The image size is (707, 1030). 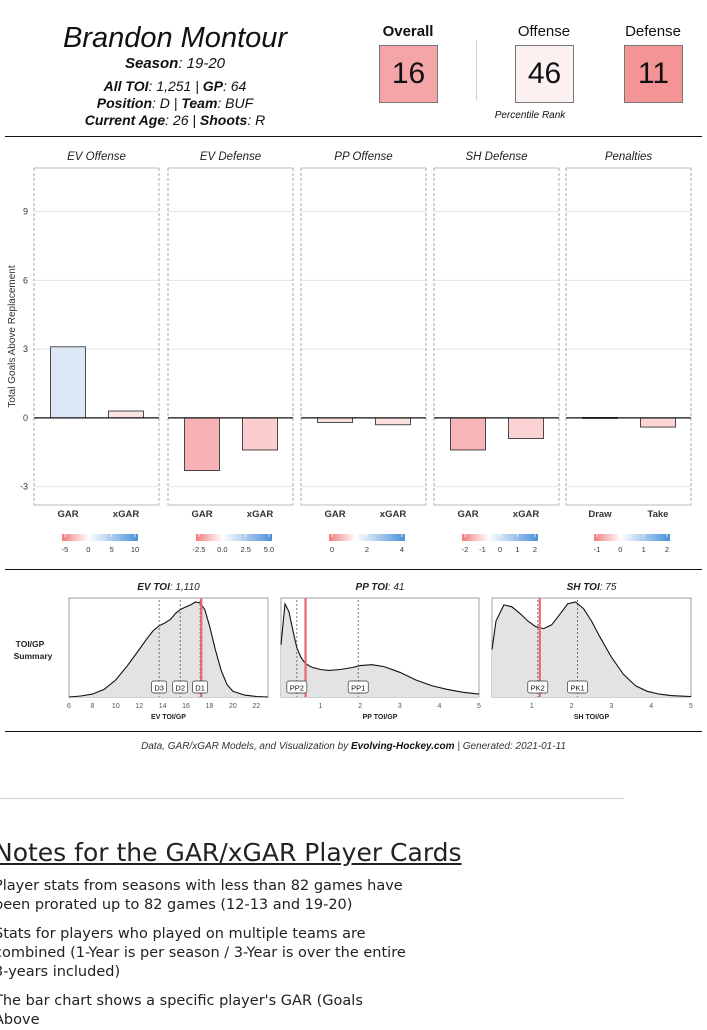 What do you see at coordinates (234, 86) in the screenshot?
I see `gp-value: : 64` at bounding box center [234, 86].